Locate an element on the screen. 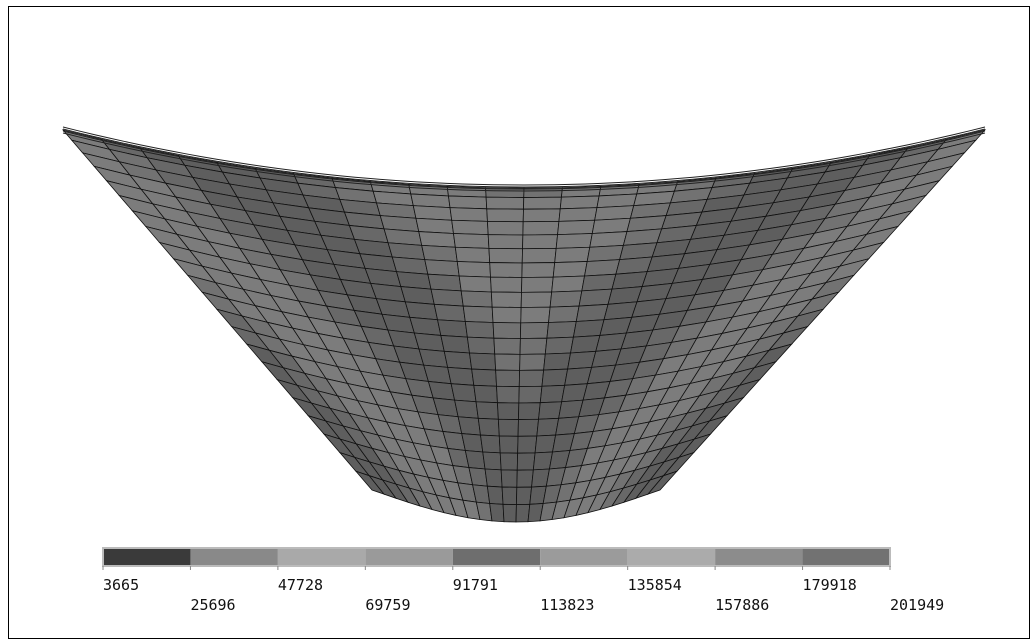 Image resolution: width=1033 pixels, height=641 pixels. legend-label: 3665 is located at coordinates (121, 585).